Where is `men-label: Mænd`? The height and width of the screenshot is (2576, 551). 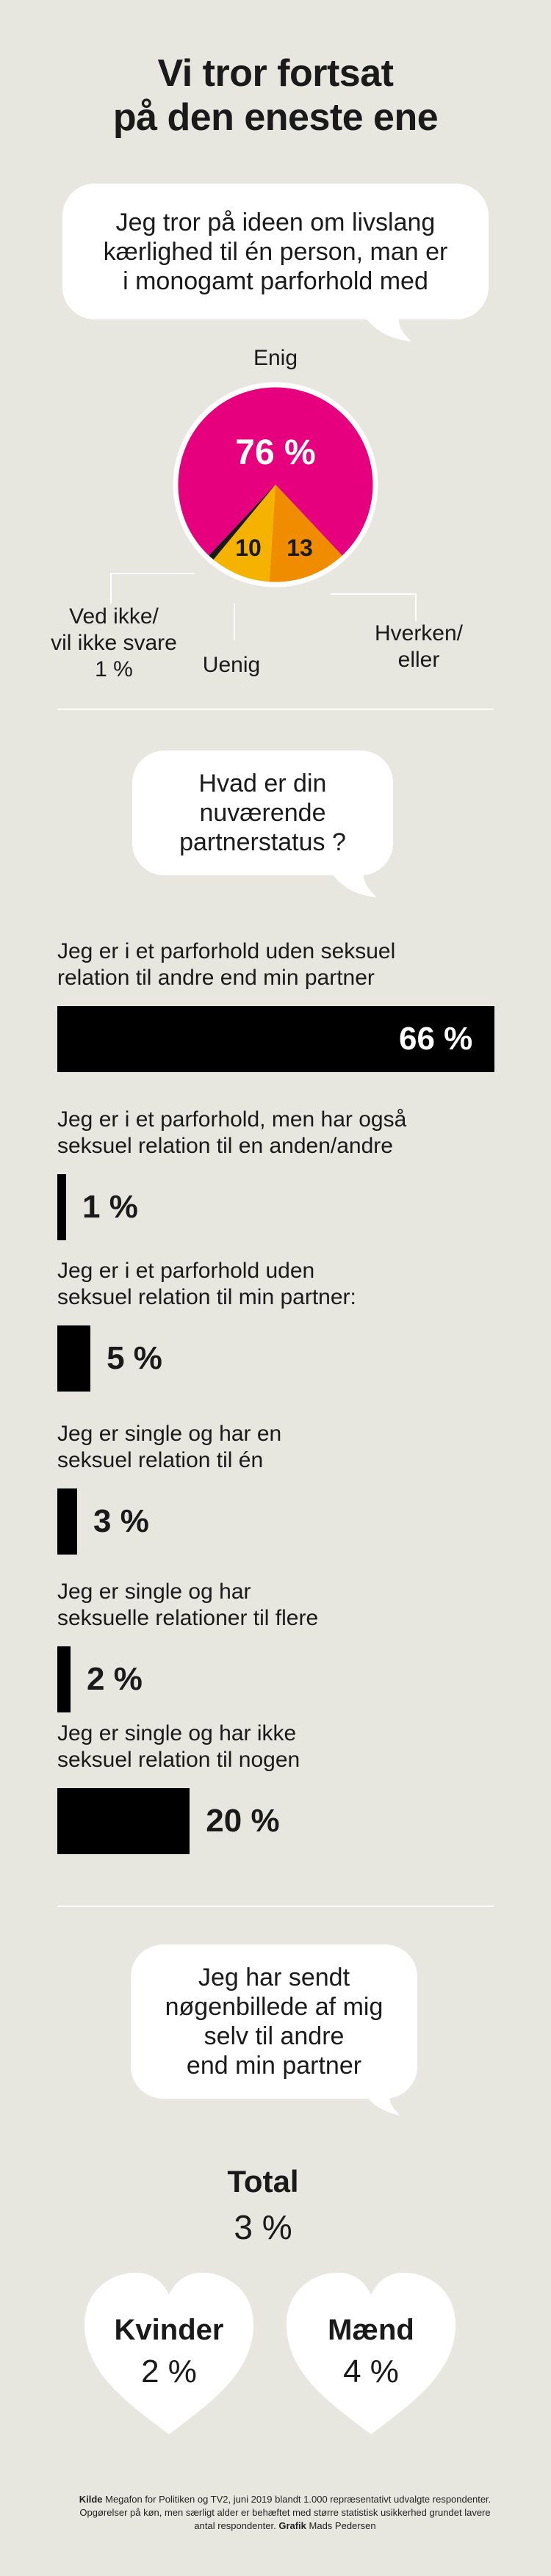 men-label: Mænd is located at coordinates (371, 2330).